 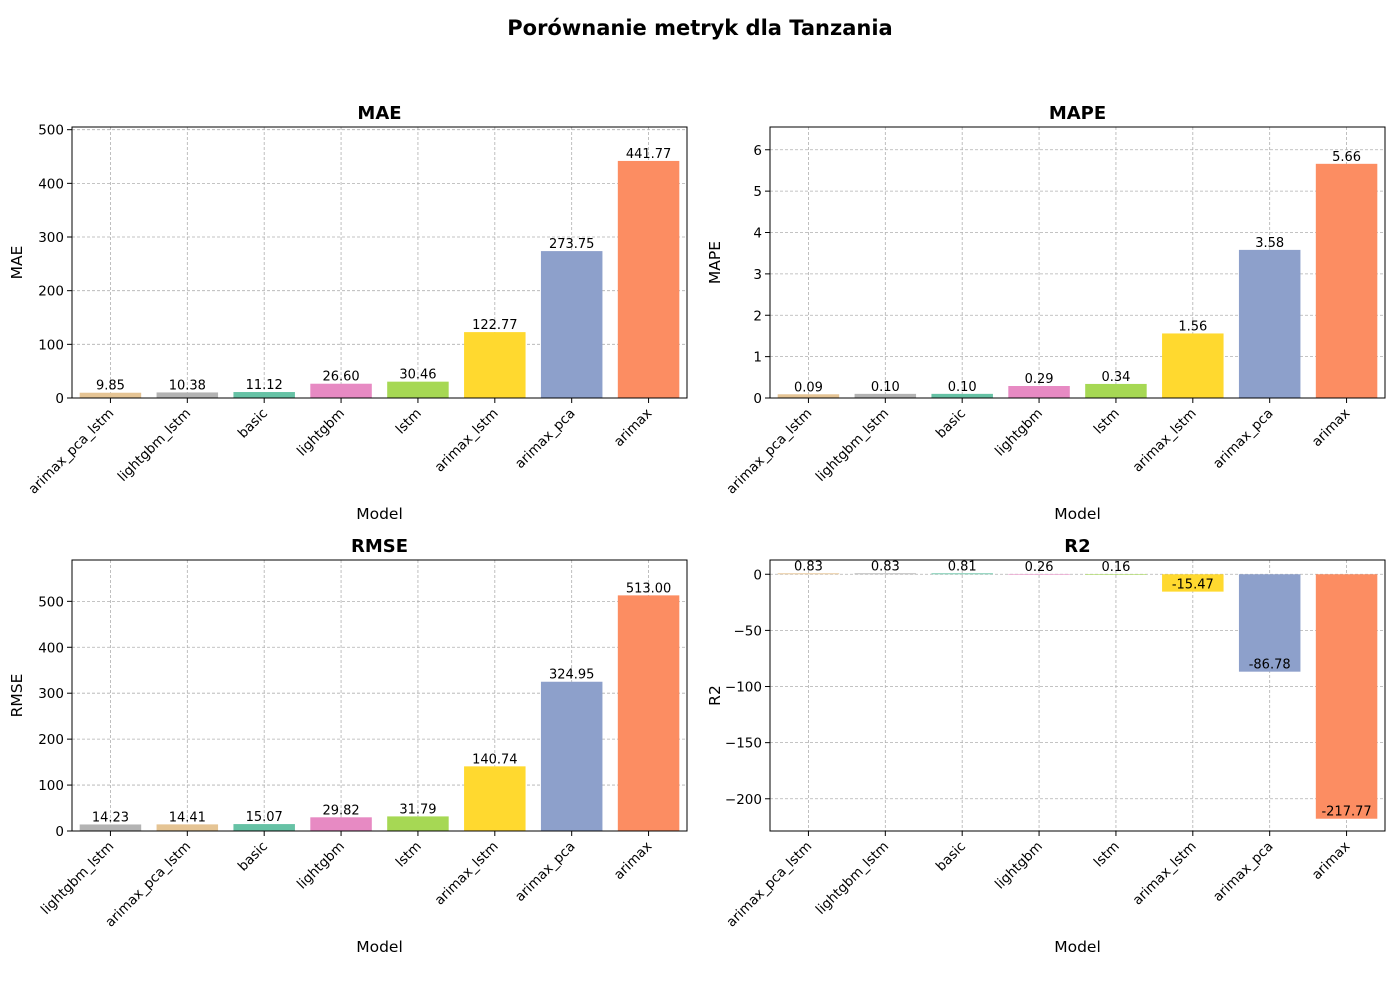 I want to click on y-tick-label: 3, so click(x=757, y=275).